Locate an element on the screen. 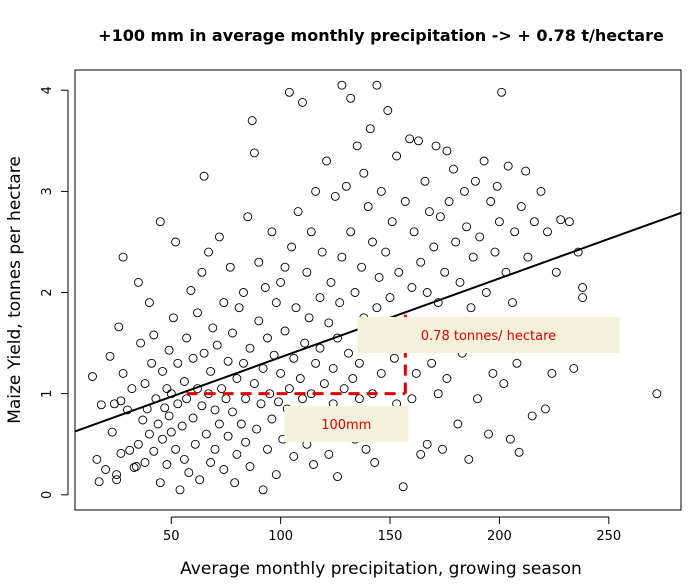 This screenshot has height=588, width=700. x-tick-label: 100 is located at coordinates (280, 536).